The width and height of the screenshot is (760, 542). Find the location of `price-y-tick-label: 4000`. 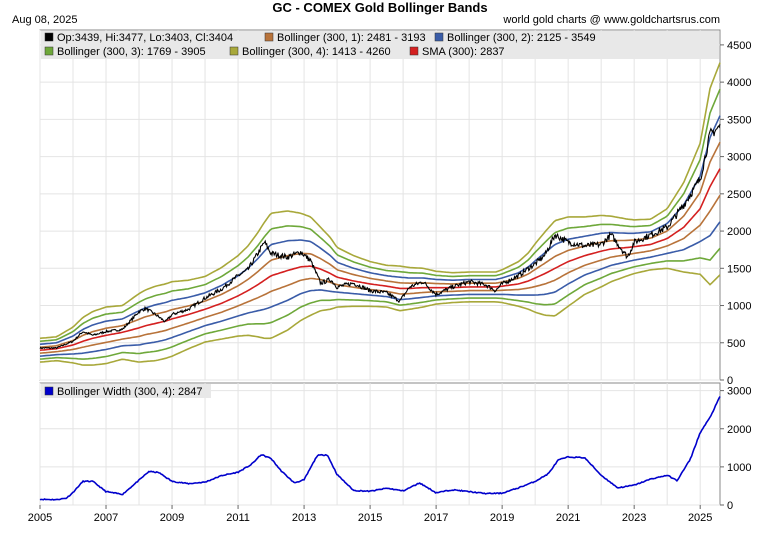

price-y-tick-label: 4000 is located at coordinates (739, 83).